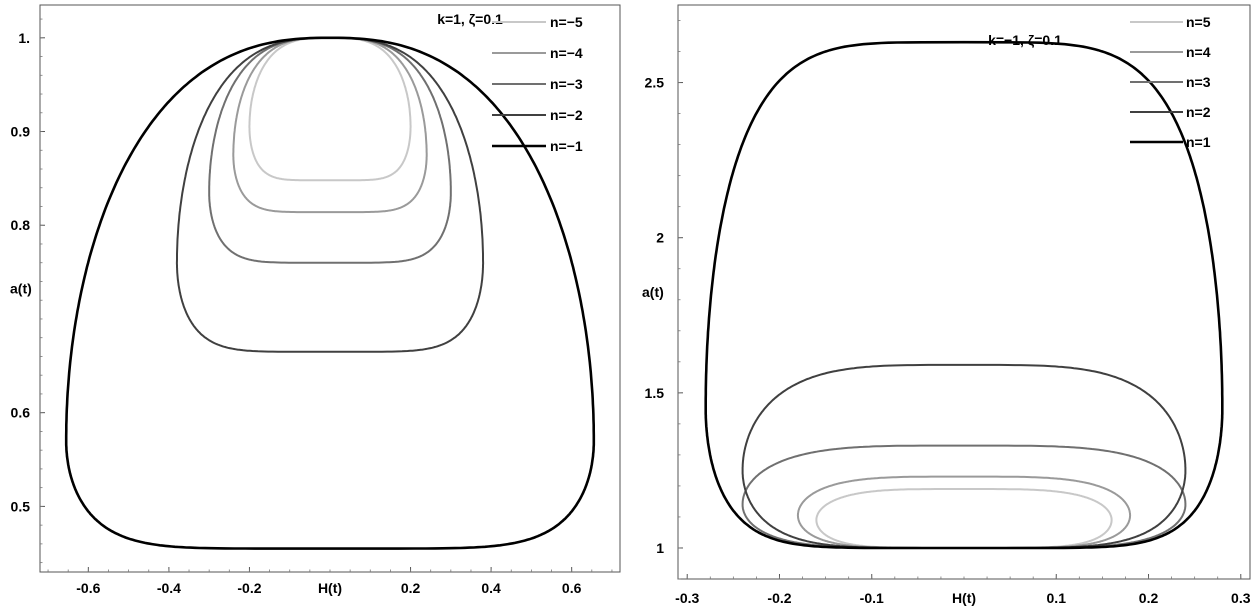 The width and height of the screenshot is (1255, 609). I want to click on y-tick-label: 2, so click(660, 238).